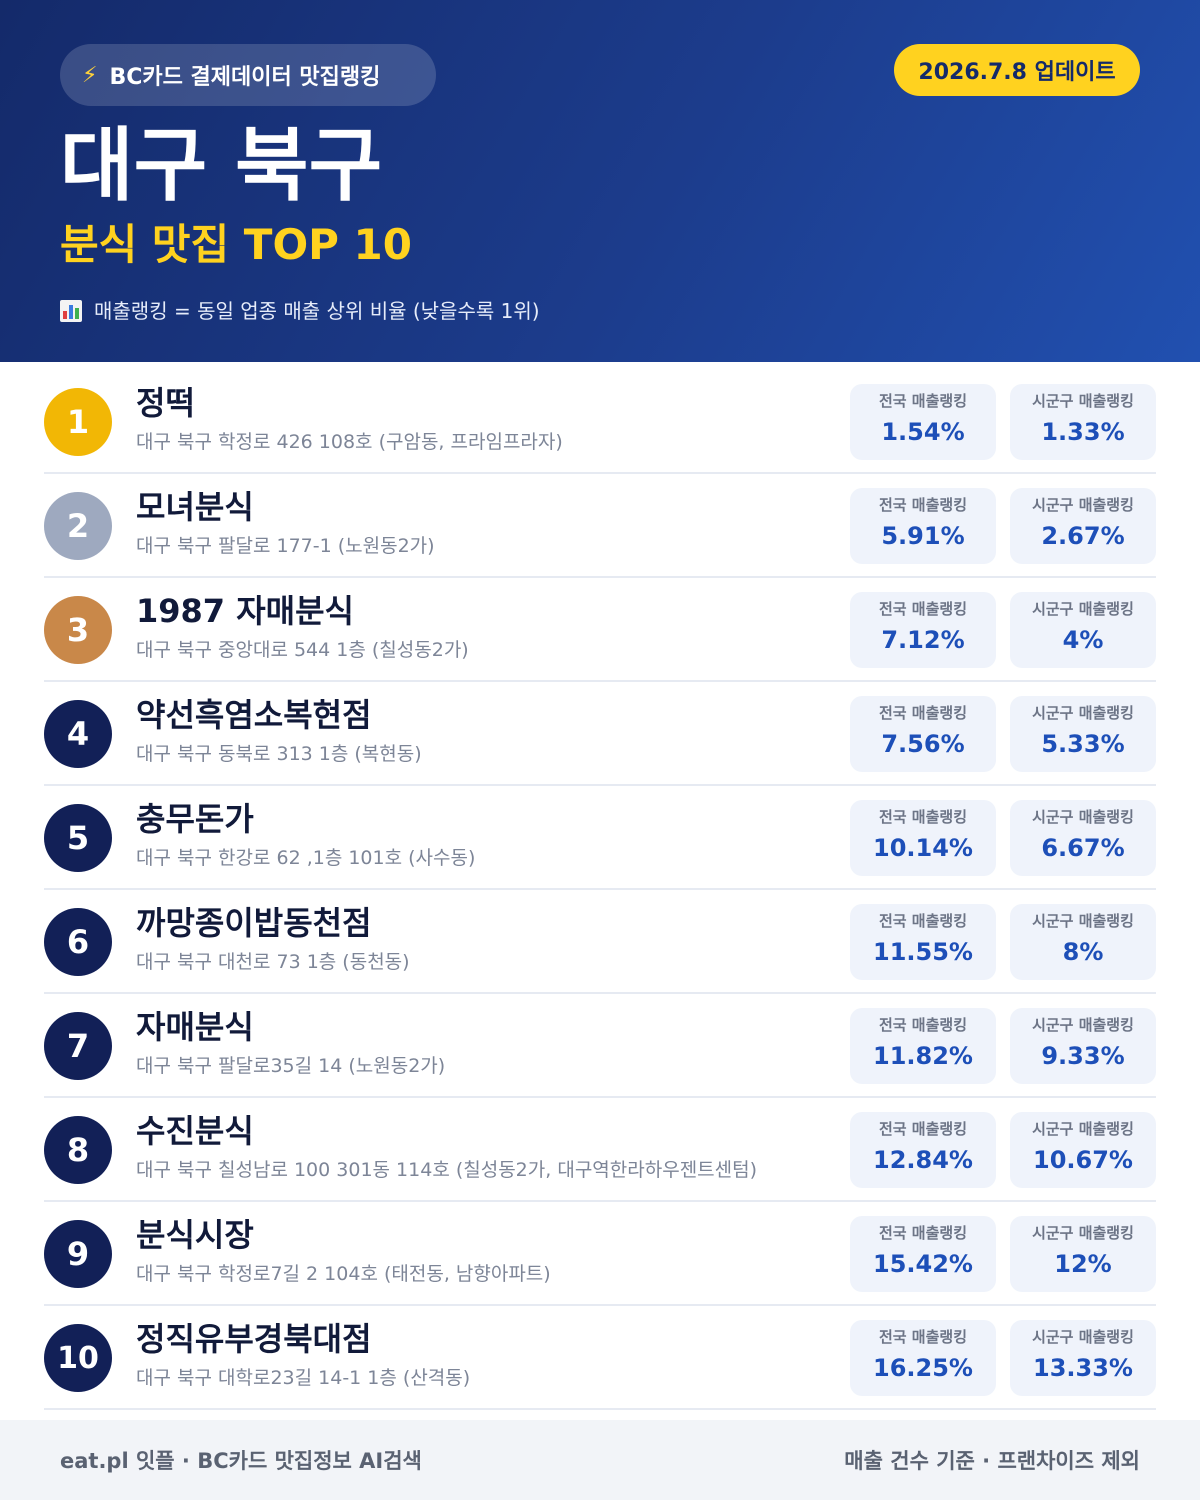 This screenshot has height=1500, width=1200. I want to click on place-name: 까망종이밥동천점, so click(254, 923).